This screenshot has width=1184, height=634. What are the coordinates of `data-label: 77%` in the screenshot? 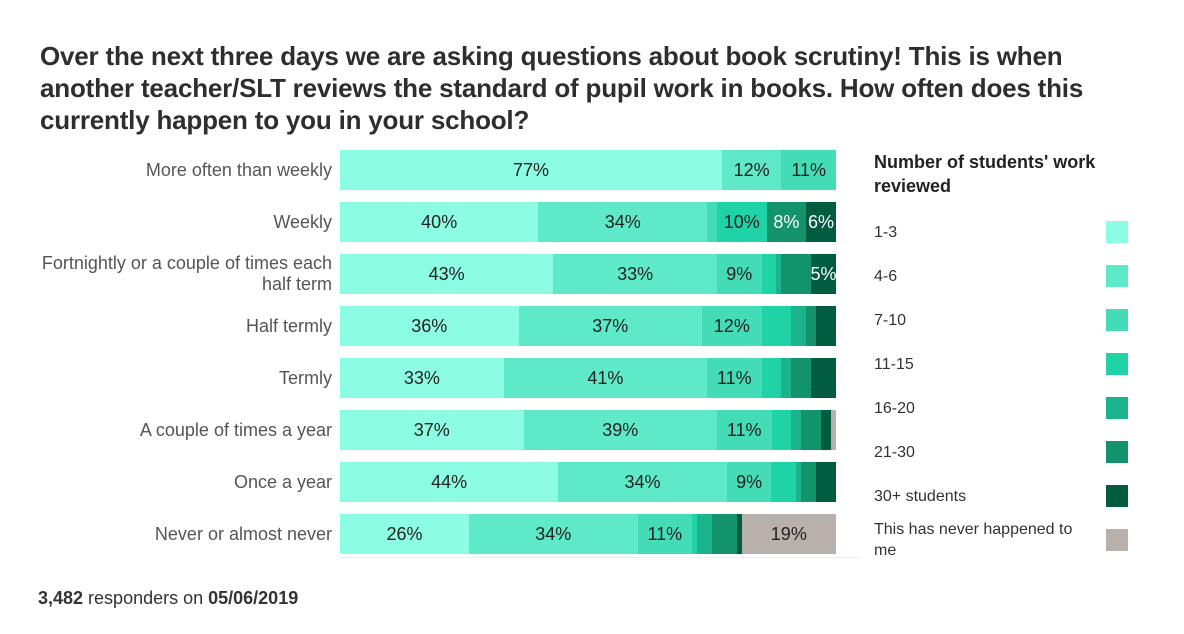 It's located at (530, 169).